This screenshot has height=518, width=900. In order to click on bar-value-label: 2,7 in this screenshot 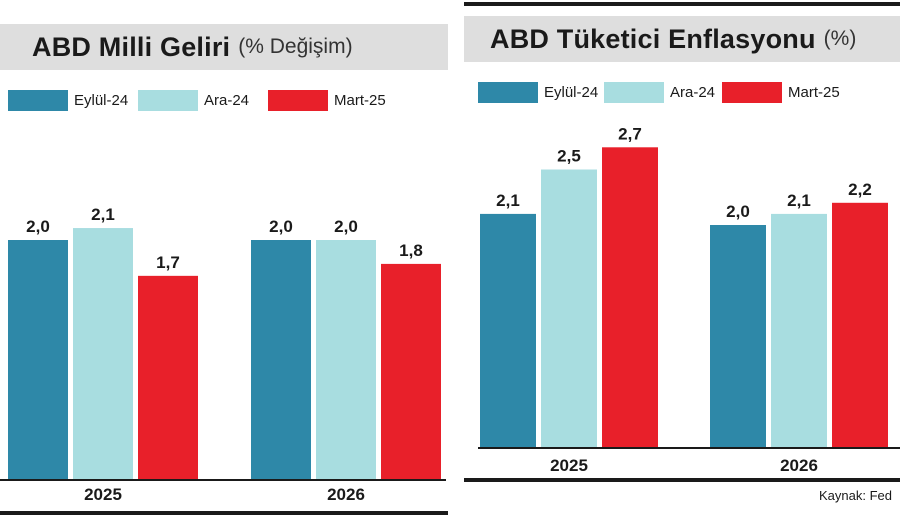, I will do `click(630, 133)`.